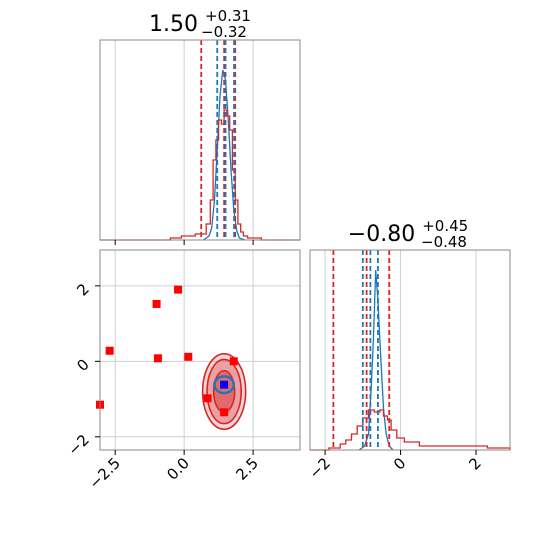 The width and height of the screenshot is (550, 550). I want to click on histogram-y-frame, so click(410, 350).